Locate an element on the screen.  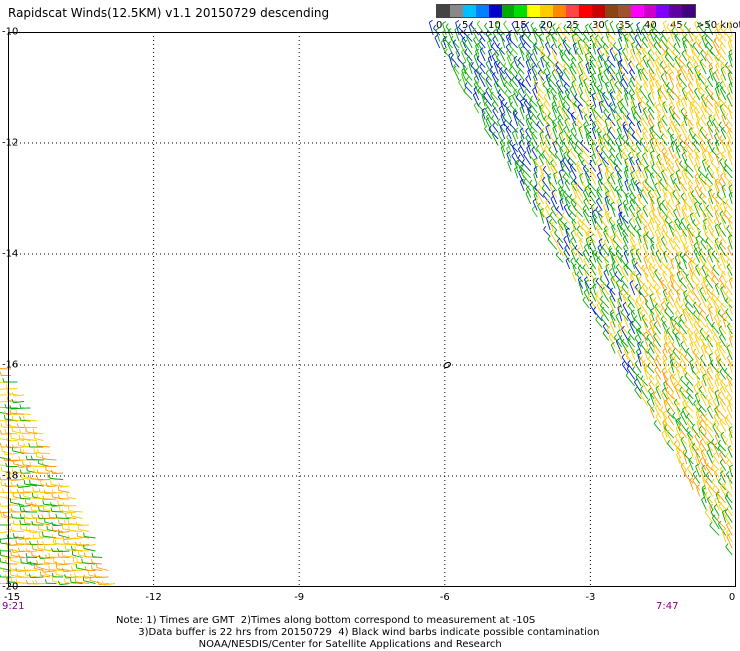
y-tick-label: -14 is located at coordinates (10, 254).